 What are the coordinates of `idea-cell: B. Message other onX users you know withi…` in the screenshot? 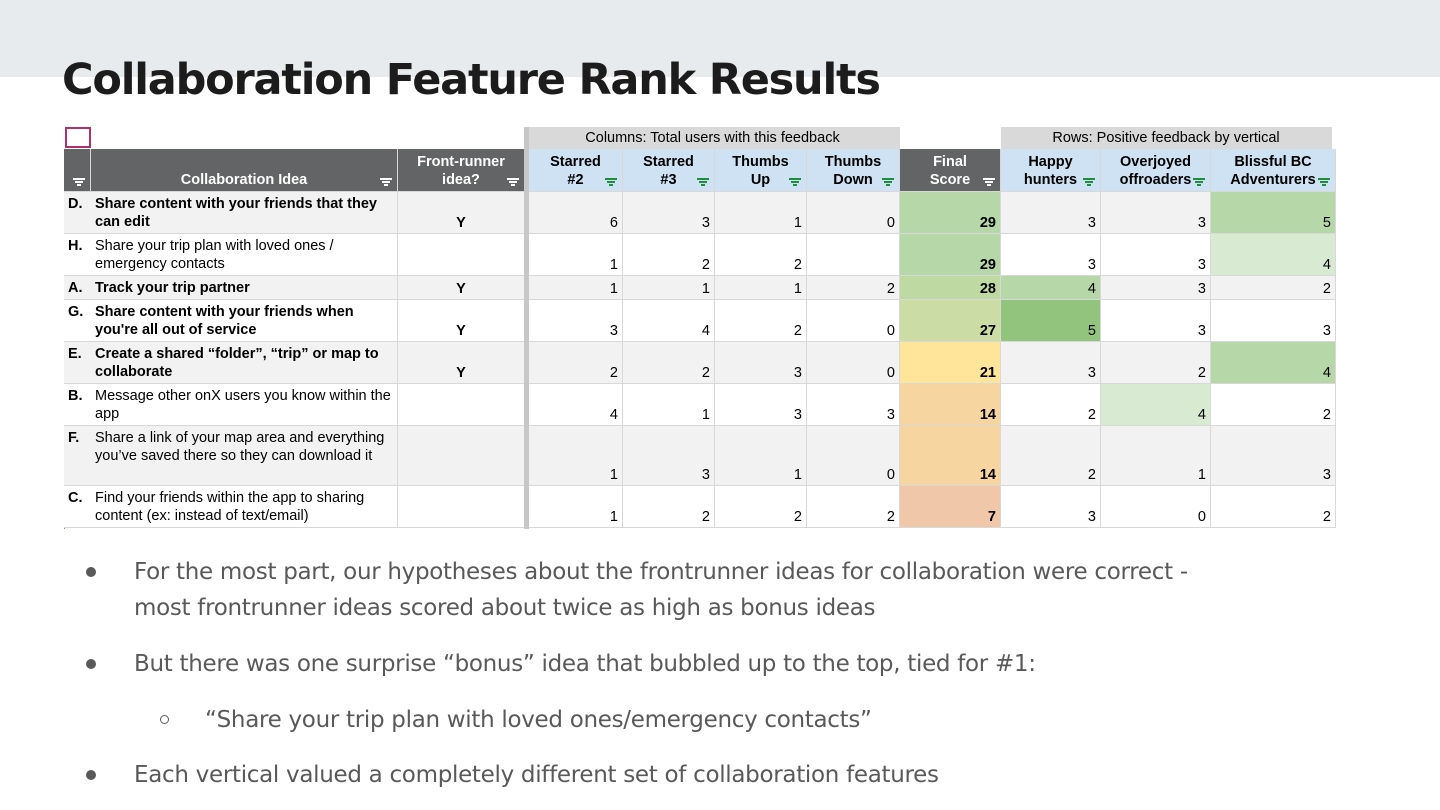 It's located at (231, 405).